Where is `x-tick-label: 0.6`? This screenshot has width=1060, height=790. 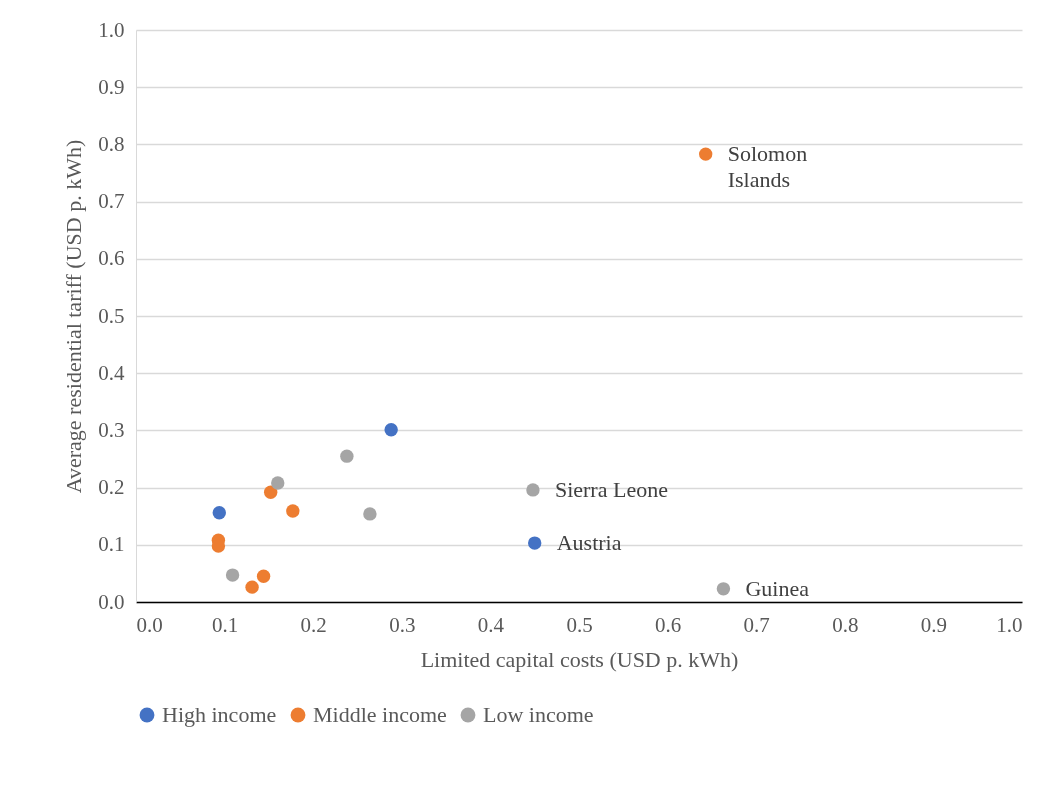
x-tick-label: 0.6 is located at coordinates (668, 624).